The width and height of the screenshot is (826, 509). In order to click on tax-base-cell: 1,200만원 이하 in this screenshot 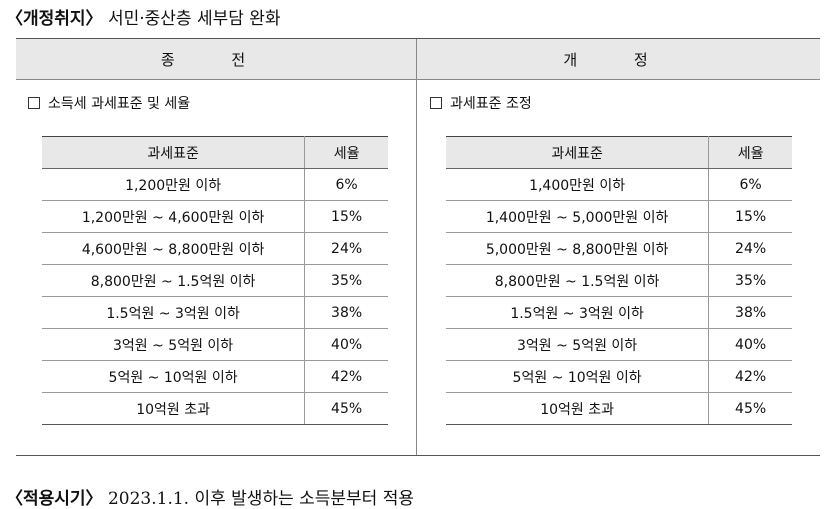, I will do `click(174, 184)`.